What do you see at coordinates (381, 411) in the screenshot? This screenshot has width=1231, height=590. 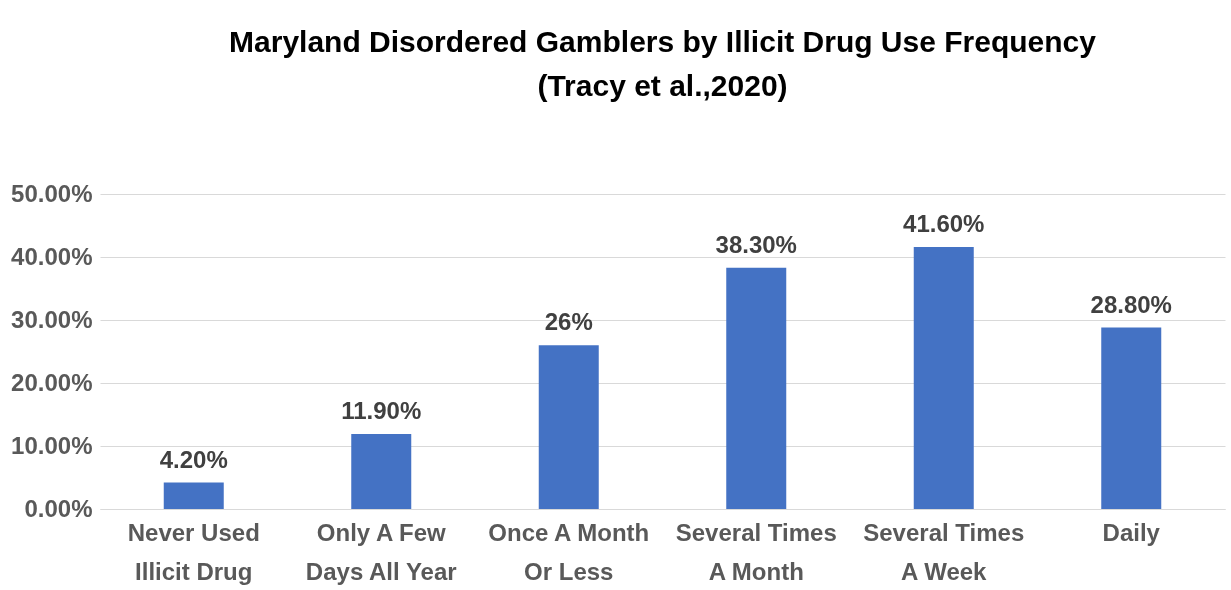 I see `data-label: 11.90%` at bounding box center [381, 411].